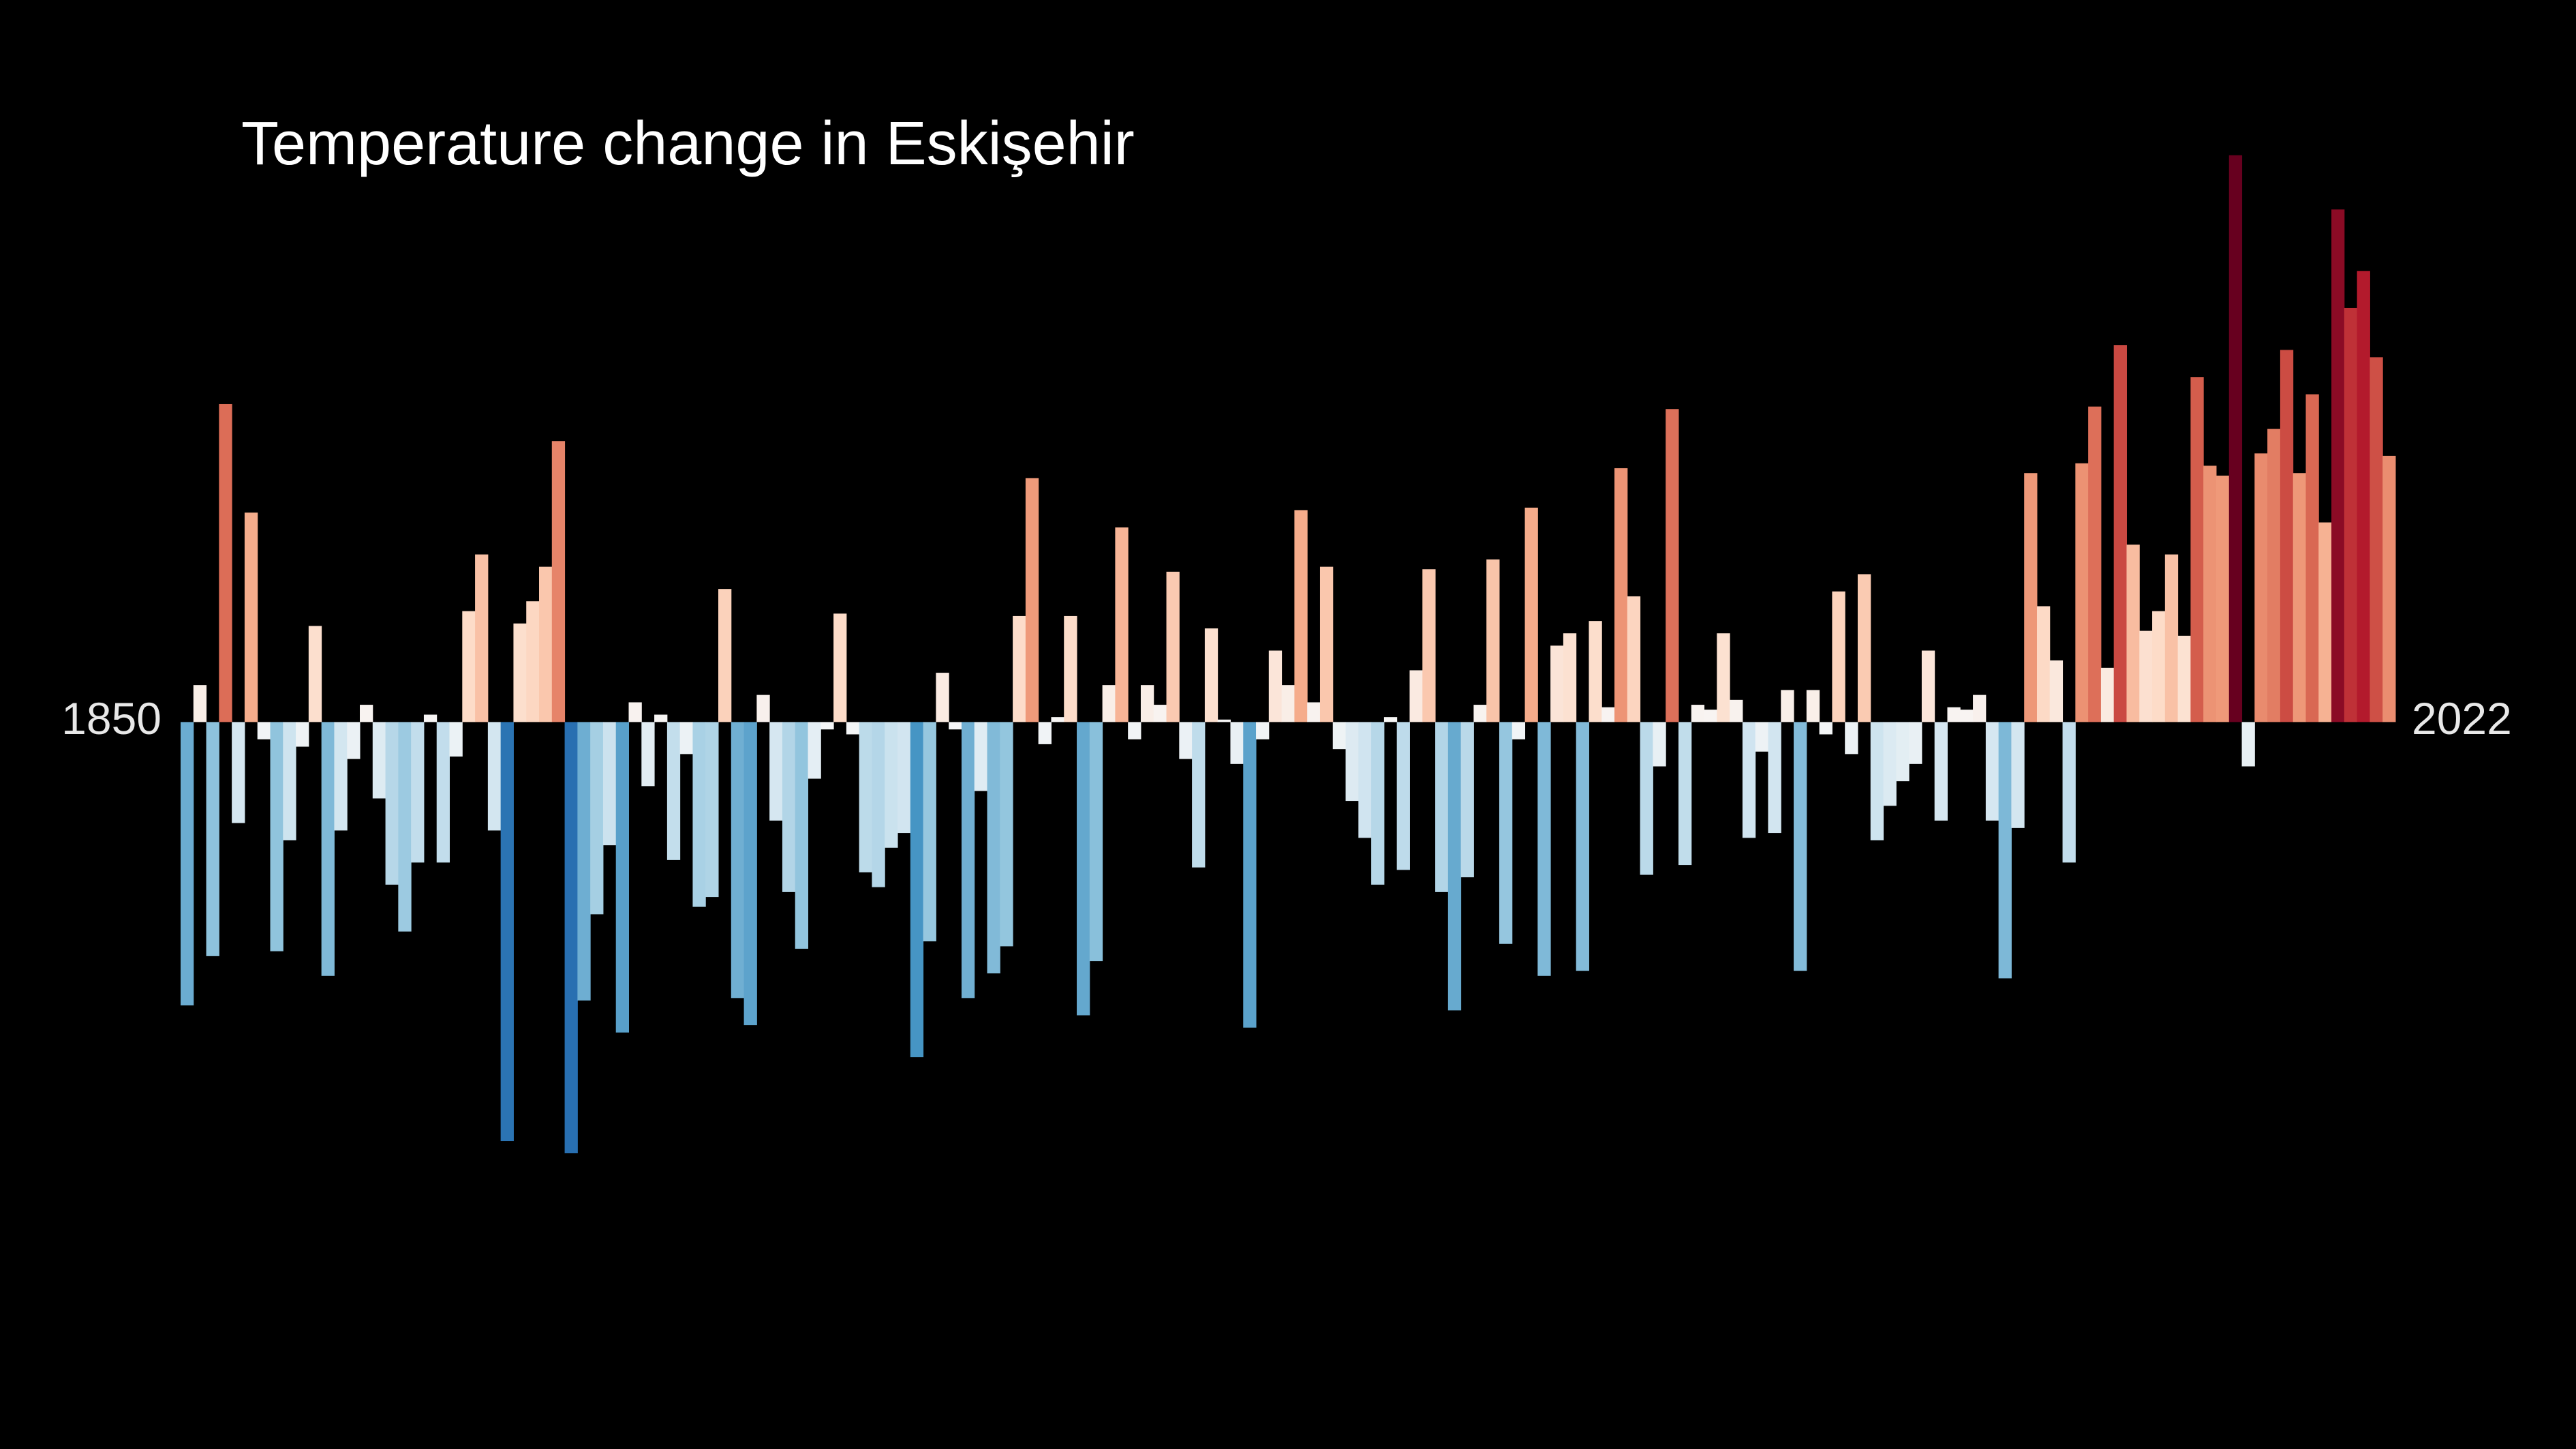 This screenshot has height=1449, width=2576. What do you see at coordinates (688, 144) in the screenshot?
I see `chart-title: Temperature change in Eskişehir` at bounding box center [688, 144].